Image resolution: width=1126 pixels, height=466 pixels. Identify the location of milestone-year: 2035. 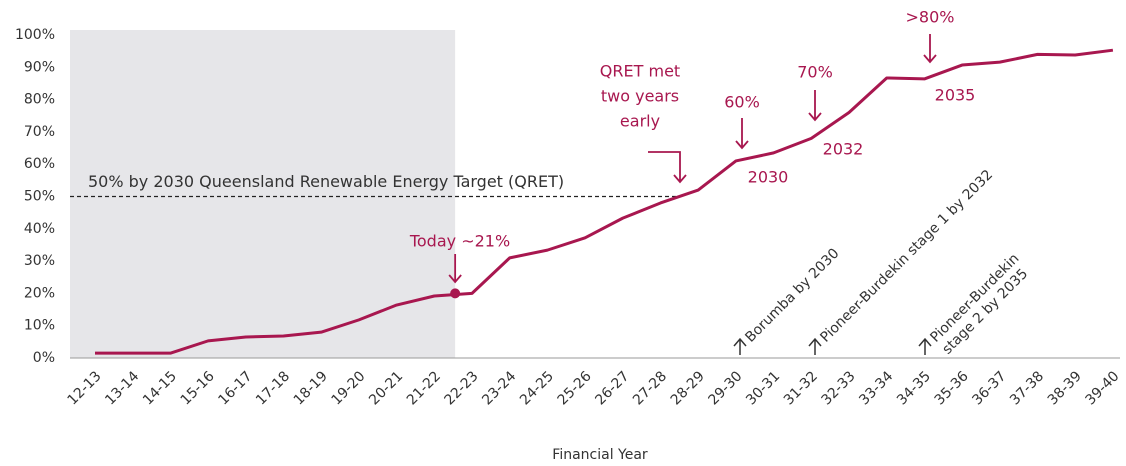
(955, 95).